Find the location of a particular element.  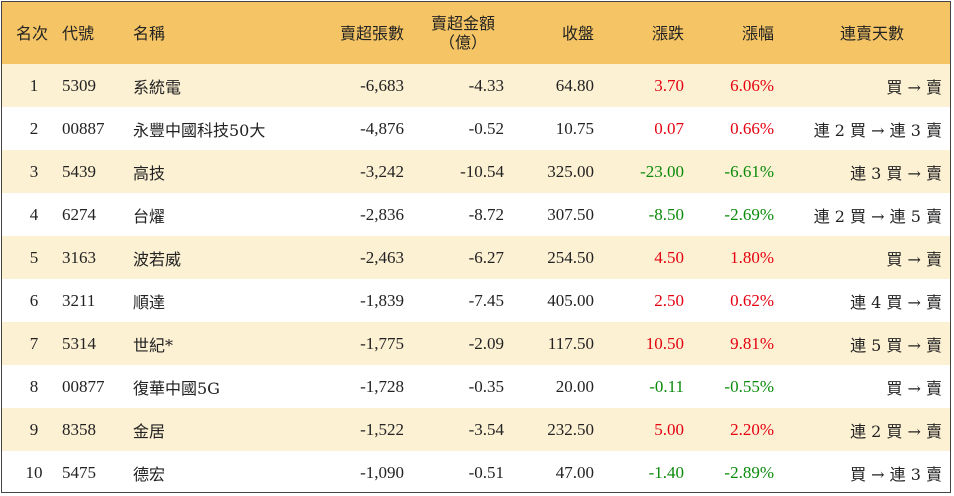

cell-code: 3163 is located at coordinates (79, 257).